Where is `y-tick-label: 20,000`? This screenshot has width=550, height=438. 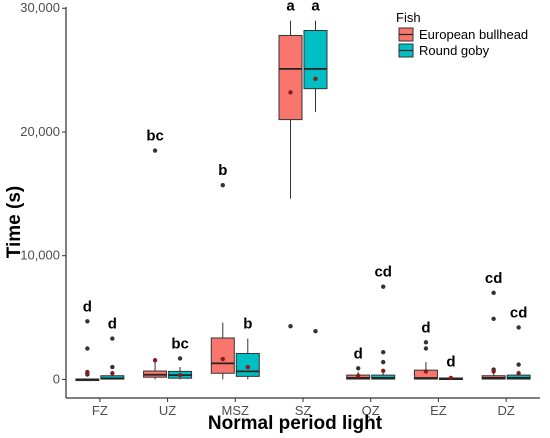 y-tick-label: 20,000 is located at coordinates (40, 131).